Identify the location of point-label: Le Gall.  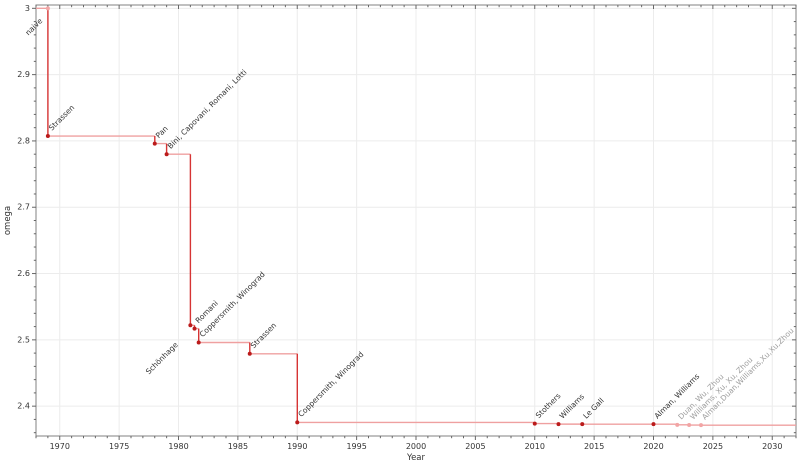
(593, 408).